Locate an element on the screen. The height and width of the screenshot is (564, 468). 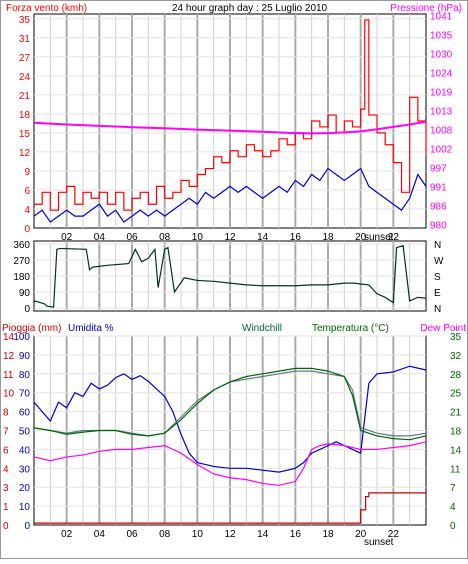
panel3-rain-ticks: 0 1 3 4 6 7 8 10 11 12 14 is located at coordinates (9, 432).